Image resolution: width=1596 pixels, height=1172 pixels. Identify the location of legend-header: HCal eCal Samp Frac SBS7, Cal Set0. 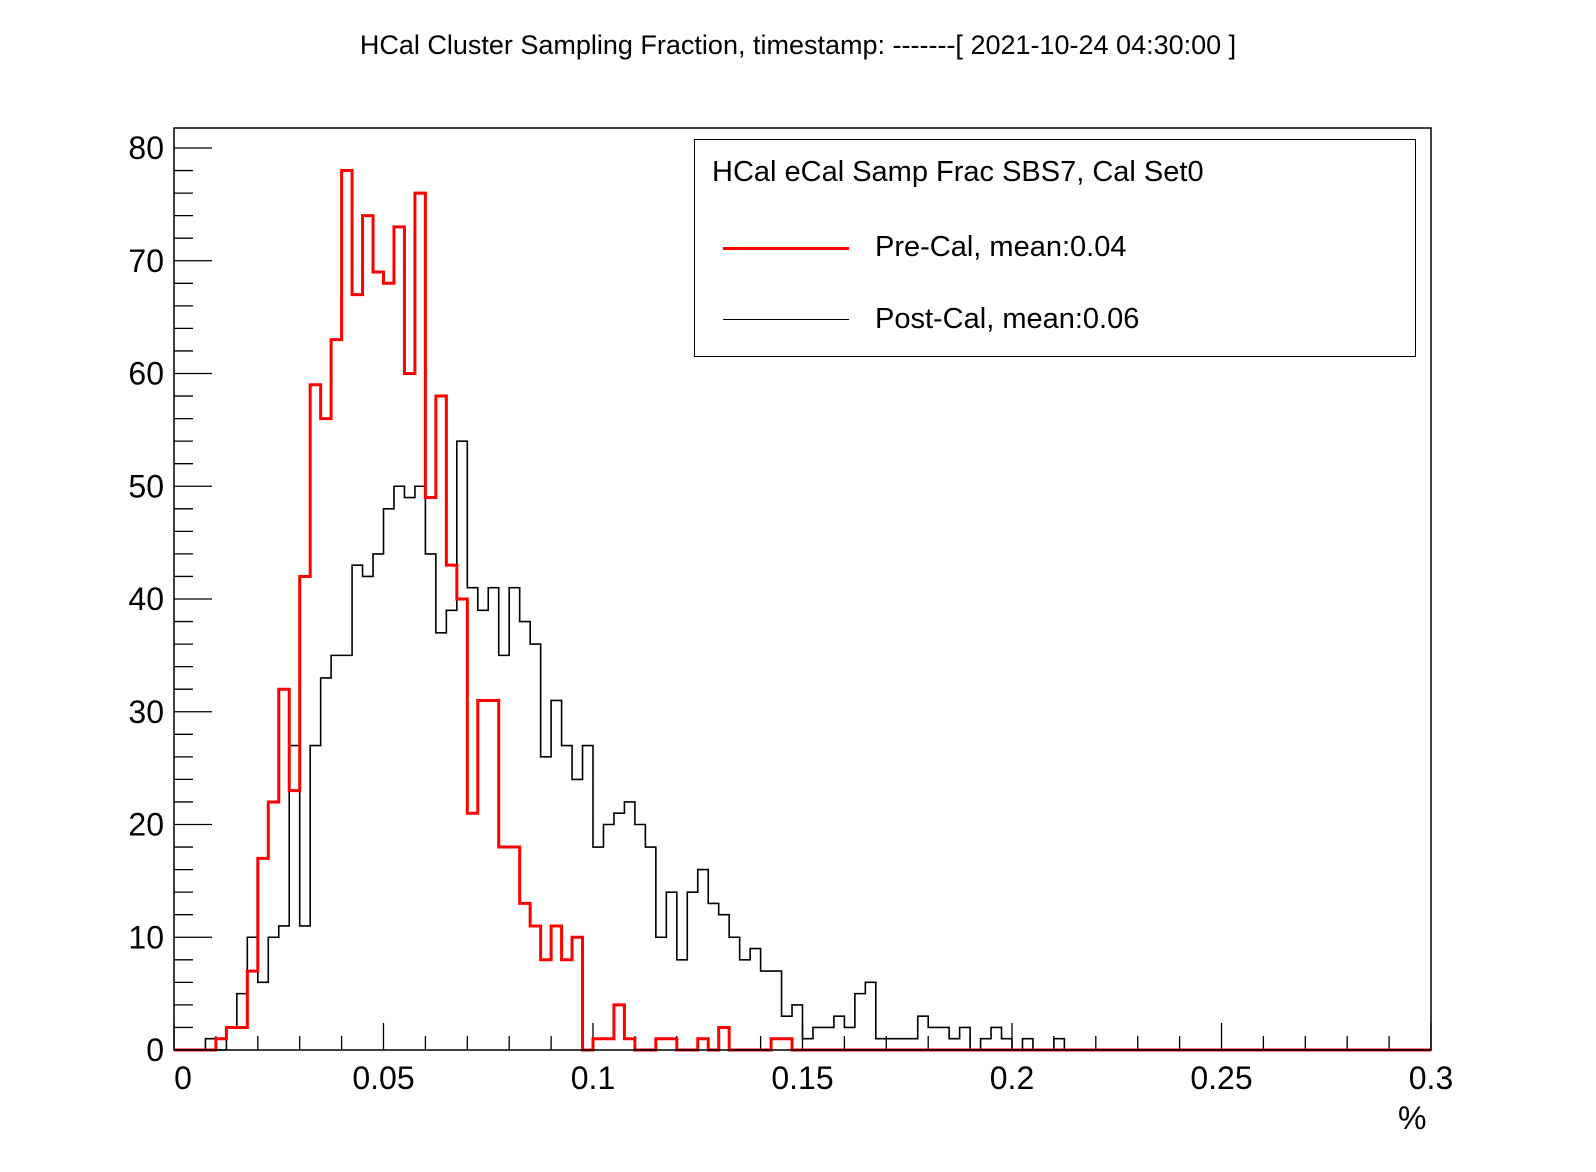
(958, 172).